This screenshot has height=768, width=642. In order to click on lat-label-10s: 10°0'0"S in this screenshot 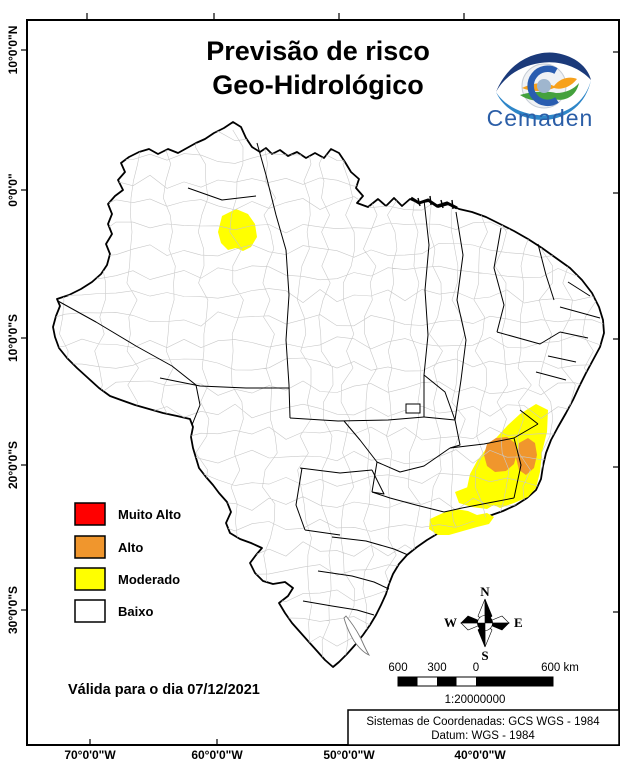, I will do `click(13, 338)`.